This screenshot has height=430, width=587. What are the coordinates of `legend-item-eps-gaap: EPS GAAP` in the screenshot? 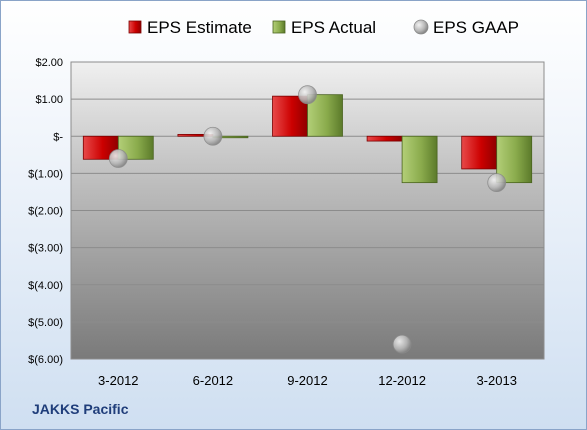 It's located at (466, 27).